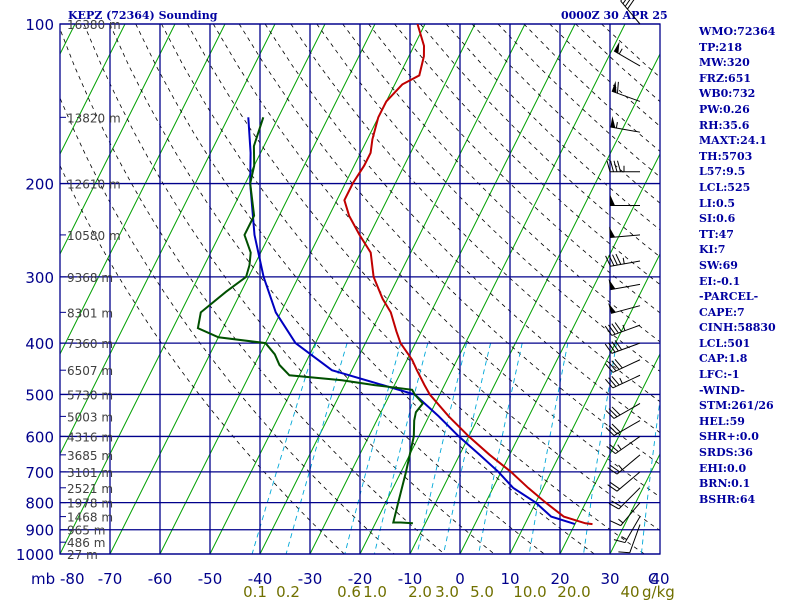 This screenshot has width=800, height=600. What do you see at coordinates (724, 125) in the screenshot?
I see `index-item: RH:35.6` at bounding box center [724, 125].